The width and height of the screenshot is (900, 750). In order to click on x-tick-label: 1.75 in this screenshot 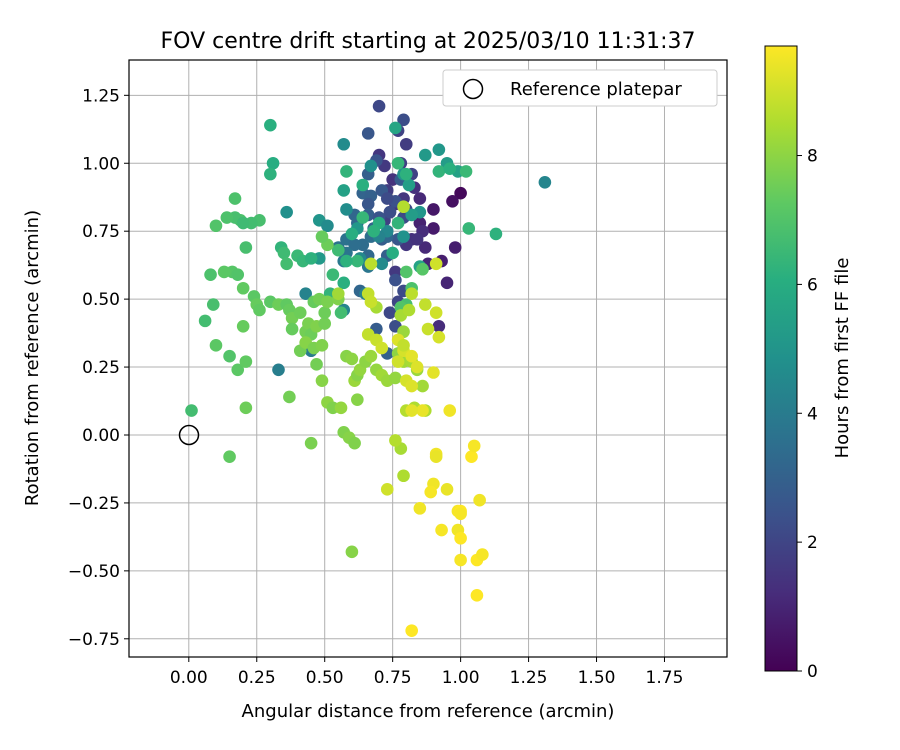, I will do `click(665, 678)`.